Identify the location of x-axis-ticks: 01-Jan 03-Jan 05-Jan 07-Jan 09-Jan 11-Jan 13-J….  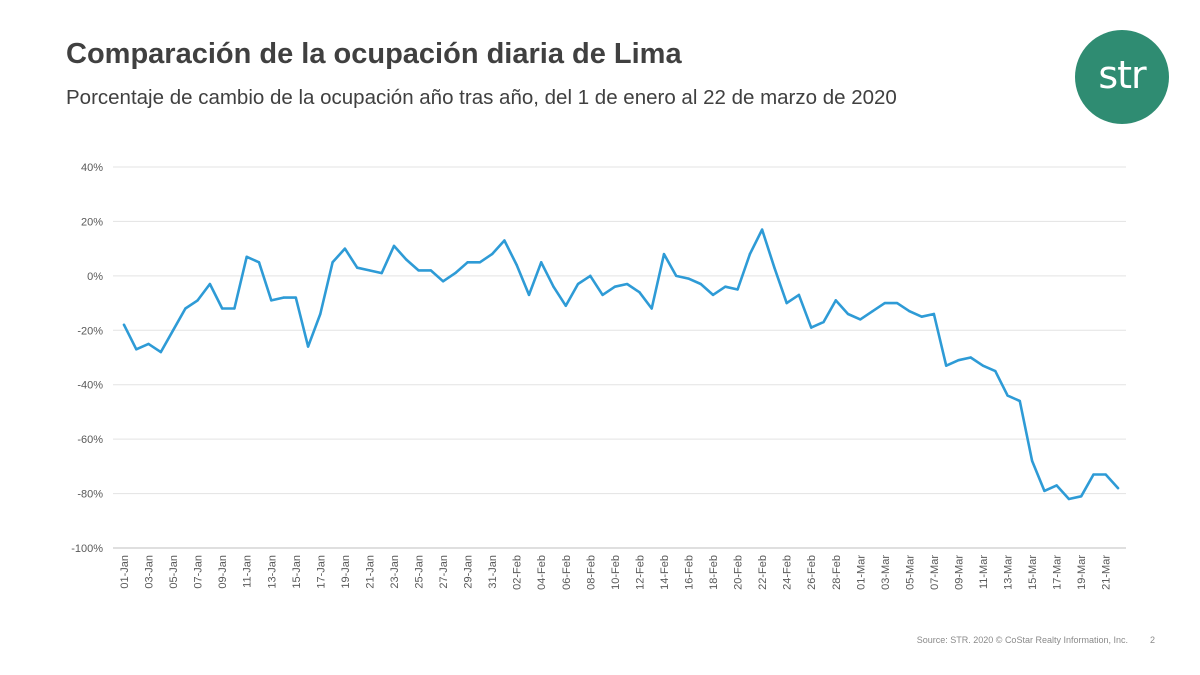
(616, 572).